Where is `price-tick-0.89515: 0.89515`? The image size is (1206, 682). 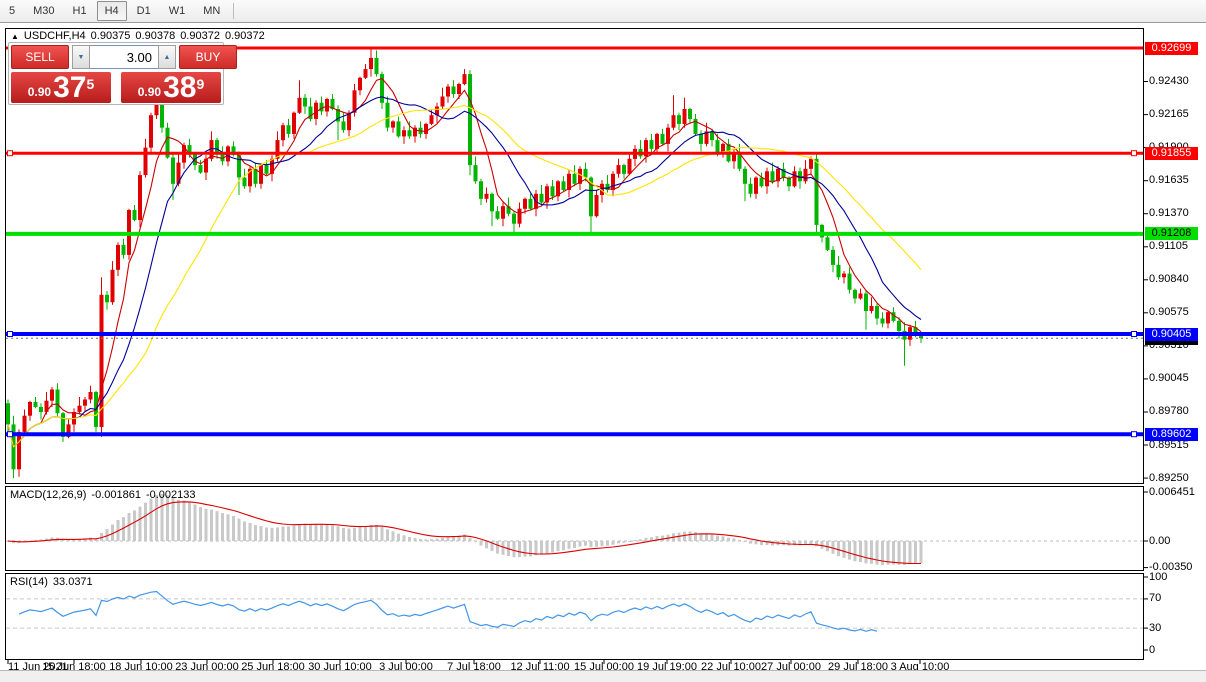 price-tick-0.89515: 0.89515 is located at coordinates (1169, 444).